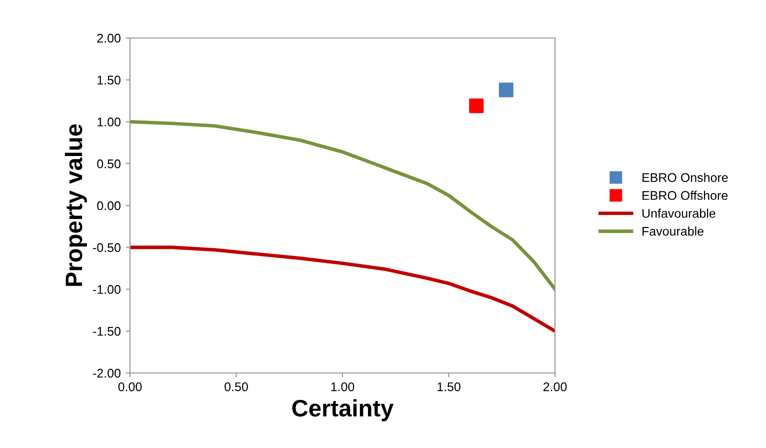  I want to click on legend-label: EBRO Offshore, so click(685, 195).